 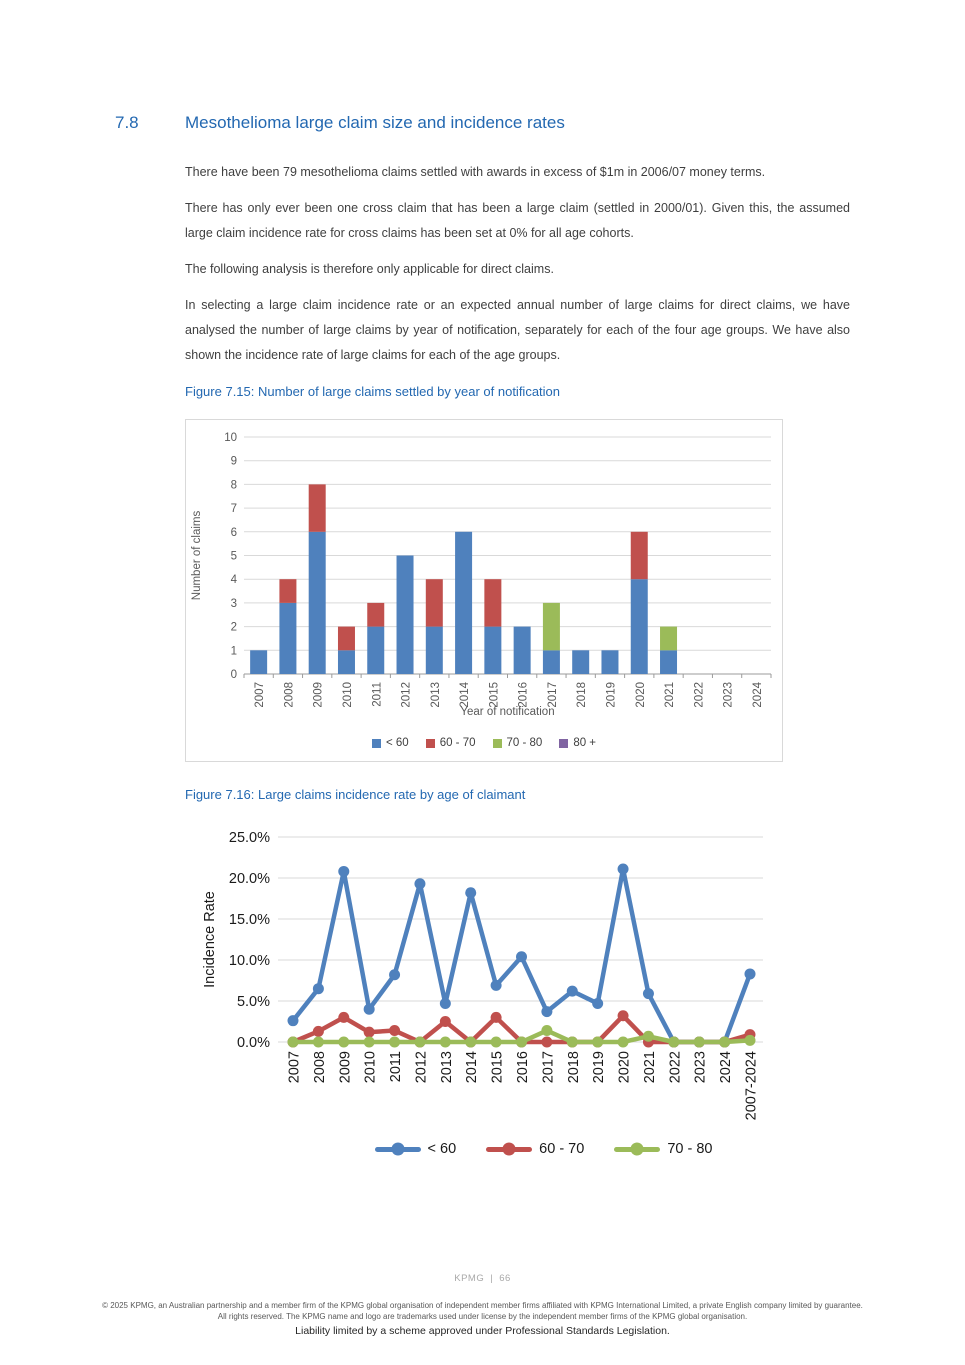 I want to click on x-tick-label: 2023, so click(x=729, y=695).